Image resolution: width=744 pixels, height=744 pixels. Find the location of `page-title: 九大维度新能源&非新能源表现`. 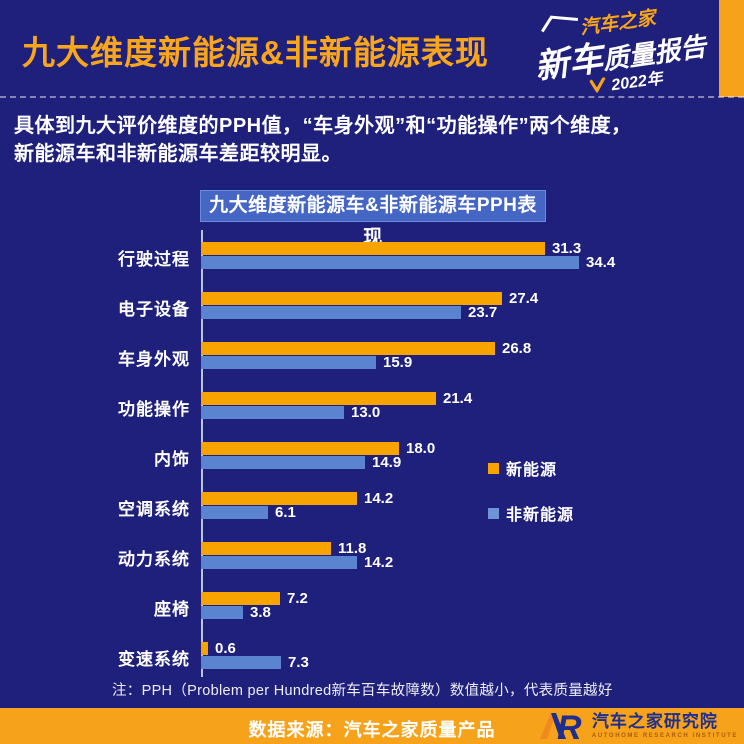

page-title: 九大维度新能源&非新能源表现 is located at coordinates (255, 52).